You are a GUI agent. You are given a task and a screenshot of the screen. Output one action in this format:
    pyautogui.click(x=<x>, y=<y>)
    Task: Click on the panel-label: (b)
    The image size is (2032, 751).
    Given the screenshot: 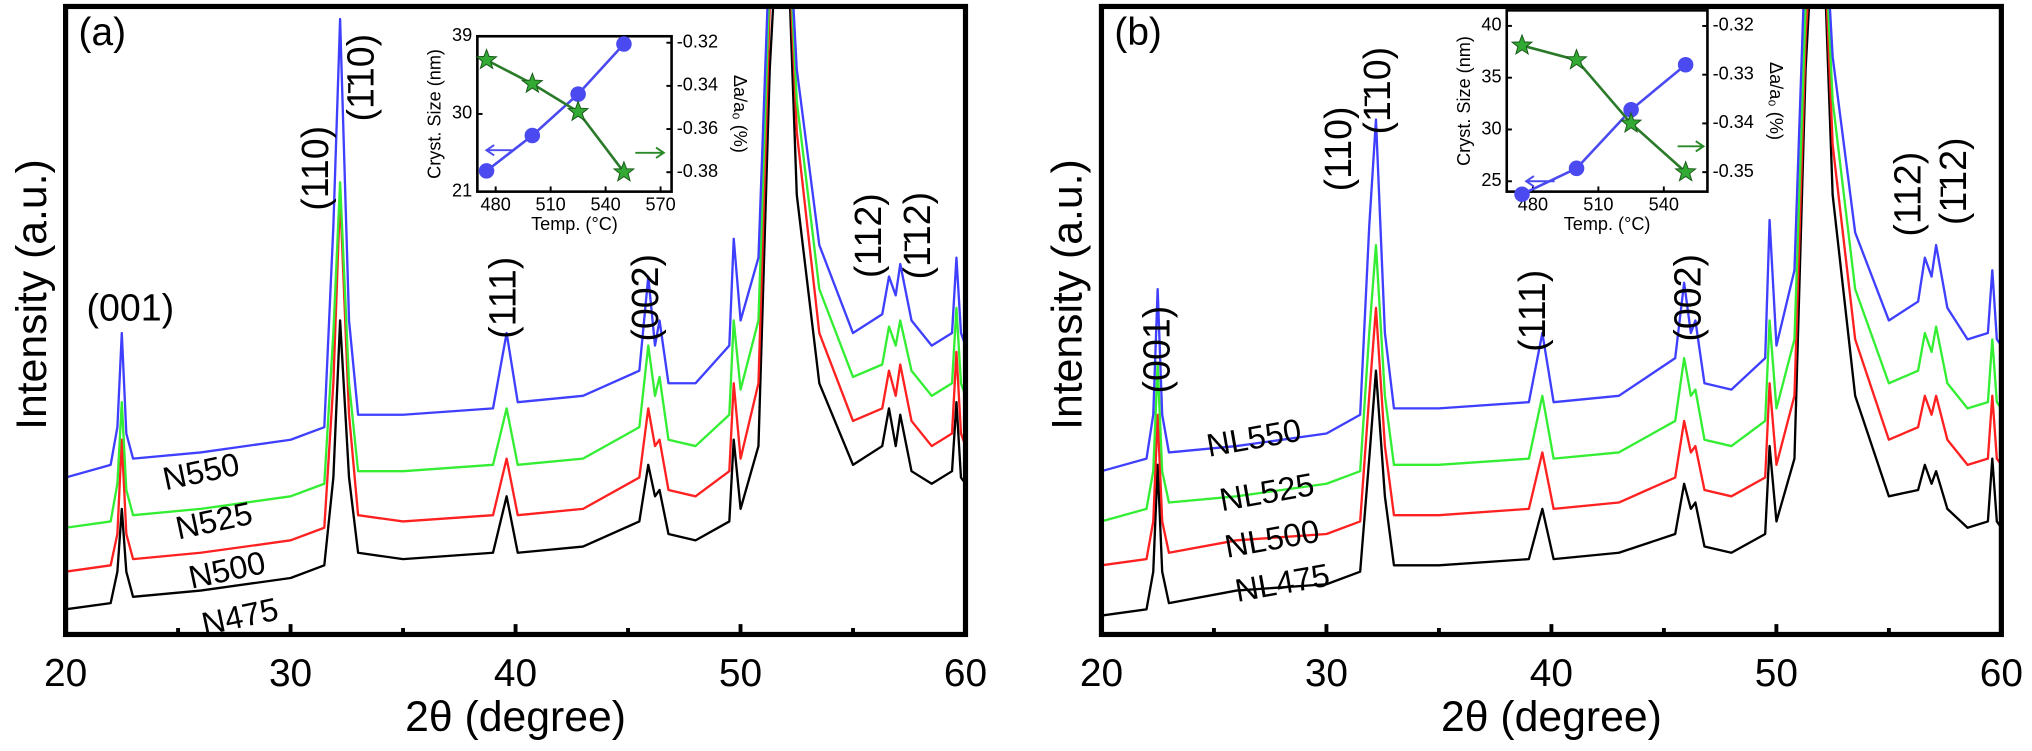 What is the action you would take?
    pyautogui.click(x=1137, y=32)
    